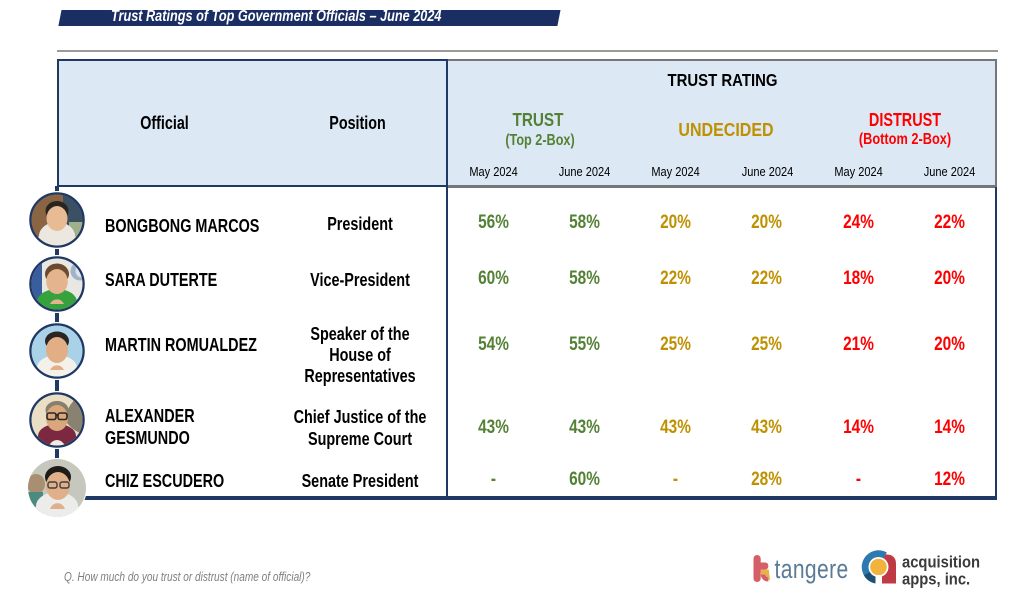 This screenshot has width=1024, height=591. What do you see at coordinates (936, 580) in the screenshot?
I see `svg-text: apps, inc.` at bounding box center [936, 580].